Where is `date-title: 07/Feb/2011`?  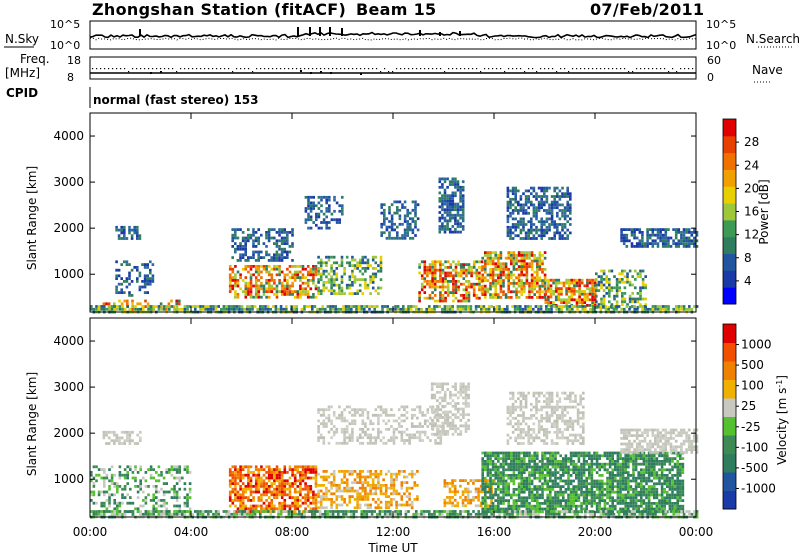
date-title: 07/Feb/2011 is located at coordinates (647, 9).